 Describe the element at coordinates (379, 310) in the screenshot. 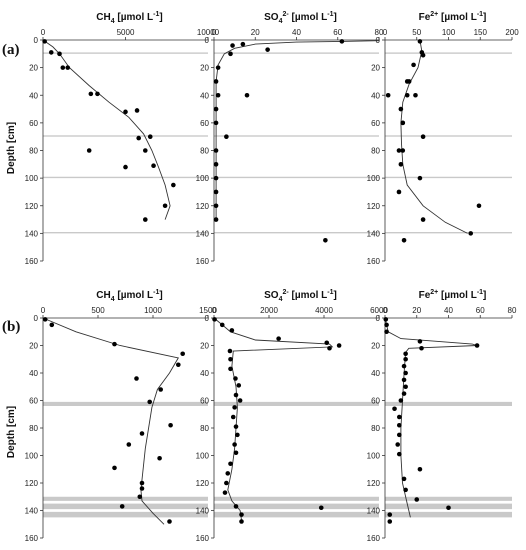

I see `x-tick-label: 6000` at that location.